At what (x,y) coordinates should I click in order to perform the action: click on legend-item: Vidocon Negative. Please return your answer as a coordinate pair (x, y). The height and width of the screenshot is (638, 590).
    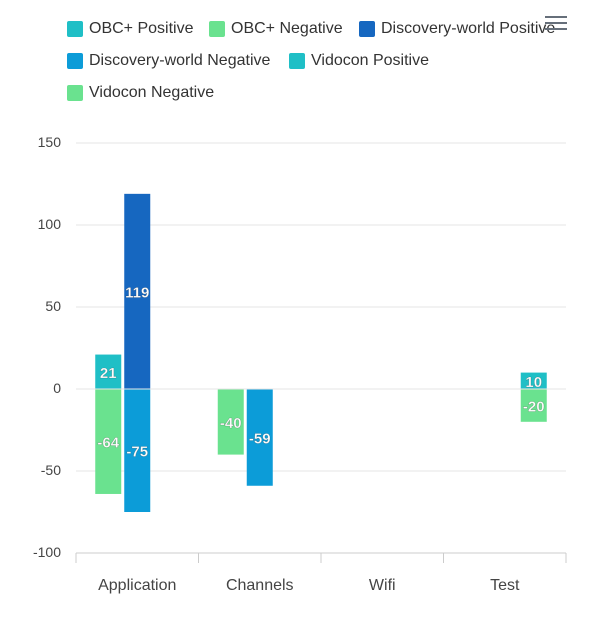
    Looking at the image, I should click on (140, 93).